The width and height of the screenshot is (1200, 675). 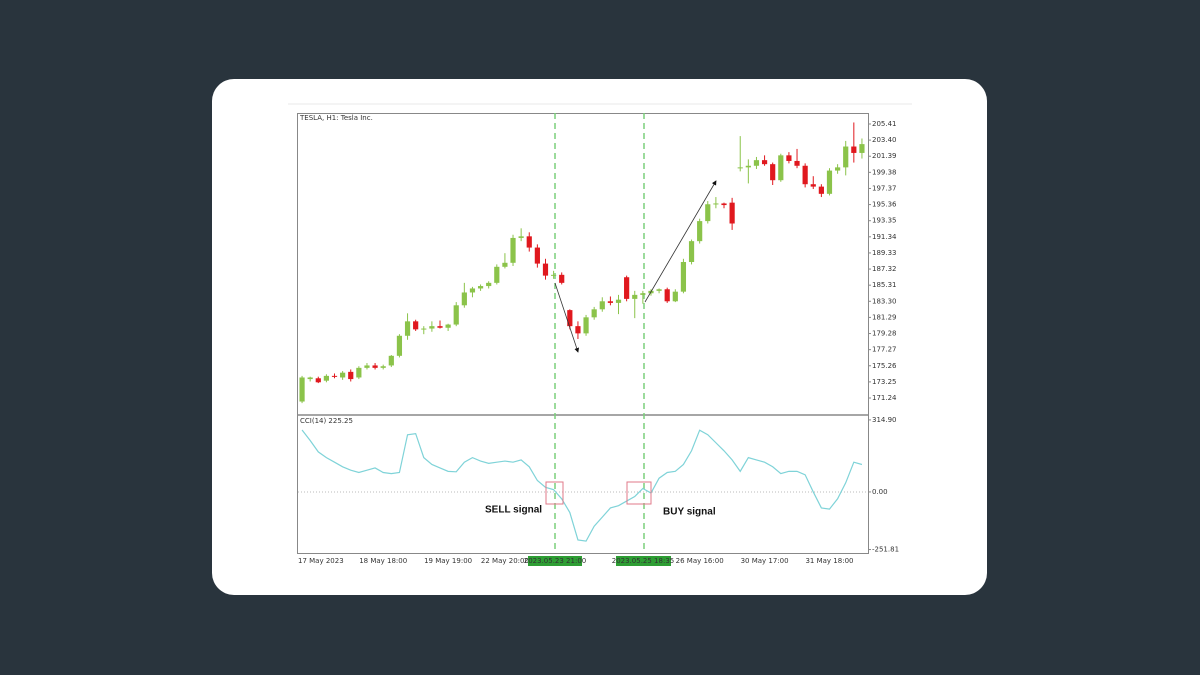 What do you see at coordinates (555, 561) in the screenshot?
I see `cursor-label: 2023.05.23 21:00` at bounding box center [555, 561].